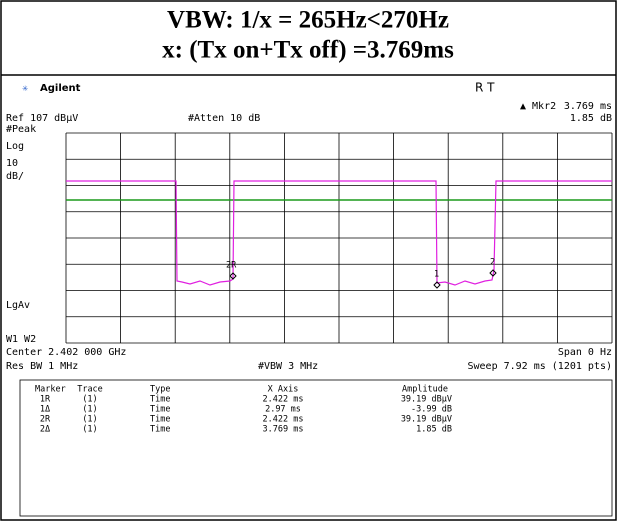 This screenshot has height=521, width=617. What do you see at coordinates (224, 118) in the screenshot?
I see `atten: #Atten 10 dB` at bounding box center [224, 118].